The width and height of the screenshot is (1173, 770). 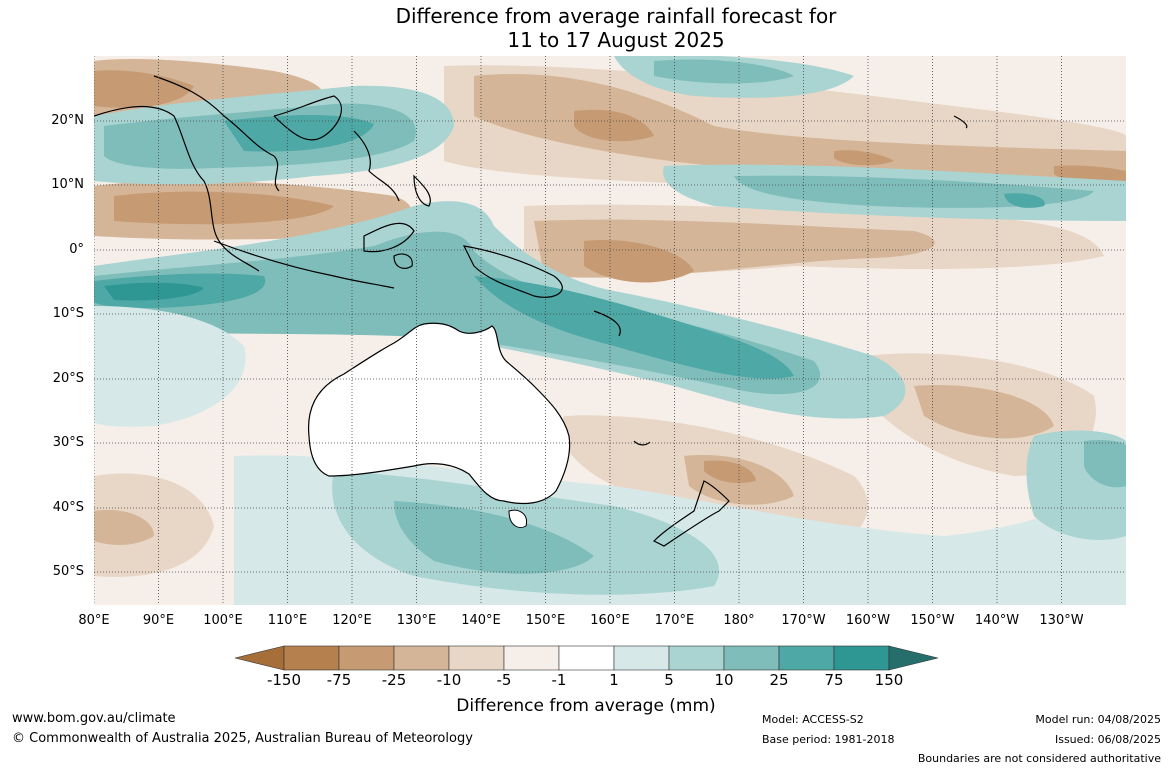 What do you see at coordinates (449, 680) in the screenshot?
I see `legend-tick-minus-10: -10` at bounding box center [449, 680].